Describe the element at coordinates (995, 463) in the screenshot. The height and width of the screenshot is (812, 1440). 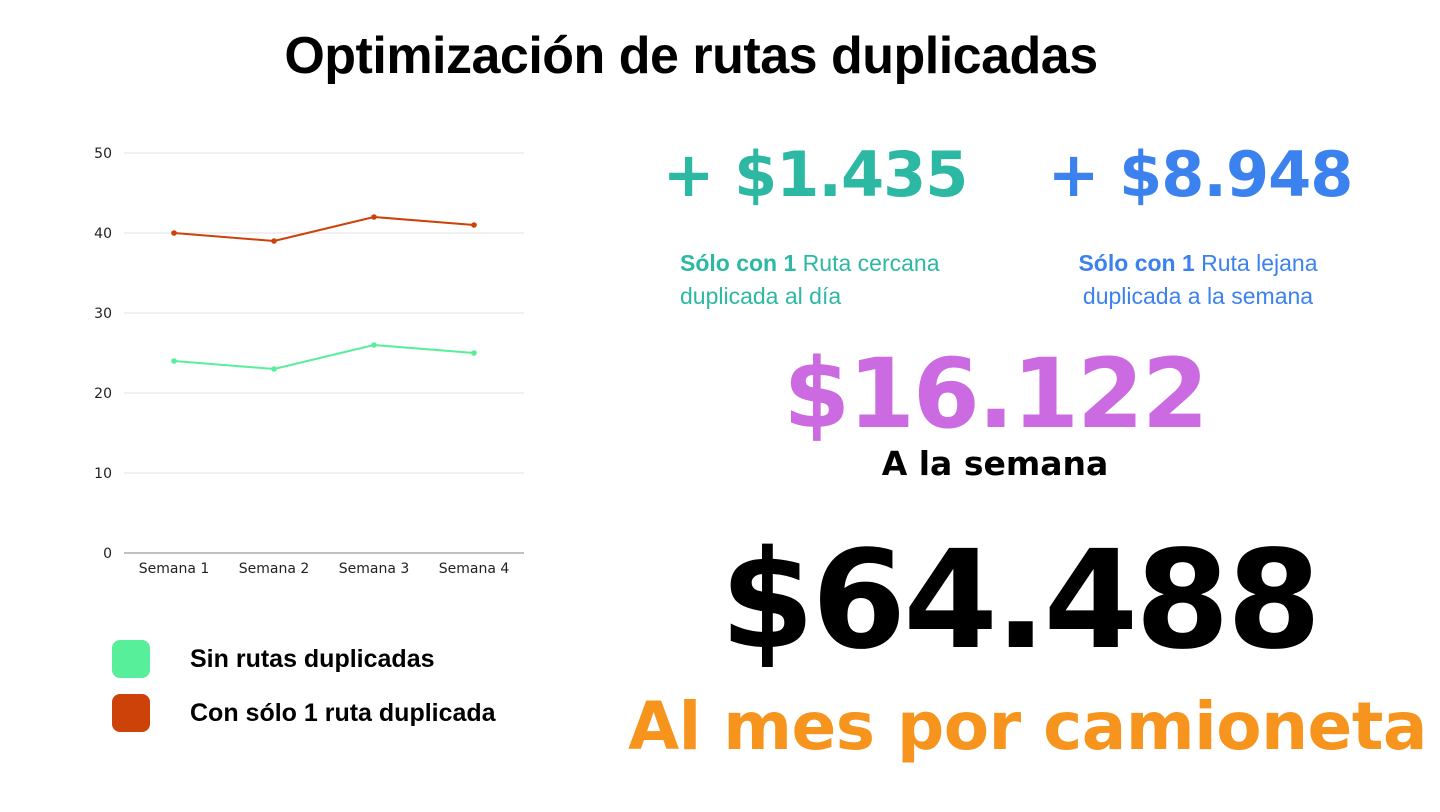
I see `weekly-total-label: A la semana` at that location.